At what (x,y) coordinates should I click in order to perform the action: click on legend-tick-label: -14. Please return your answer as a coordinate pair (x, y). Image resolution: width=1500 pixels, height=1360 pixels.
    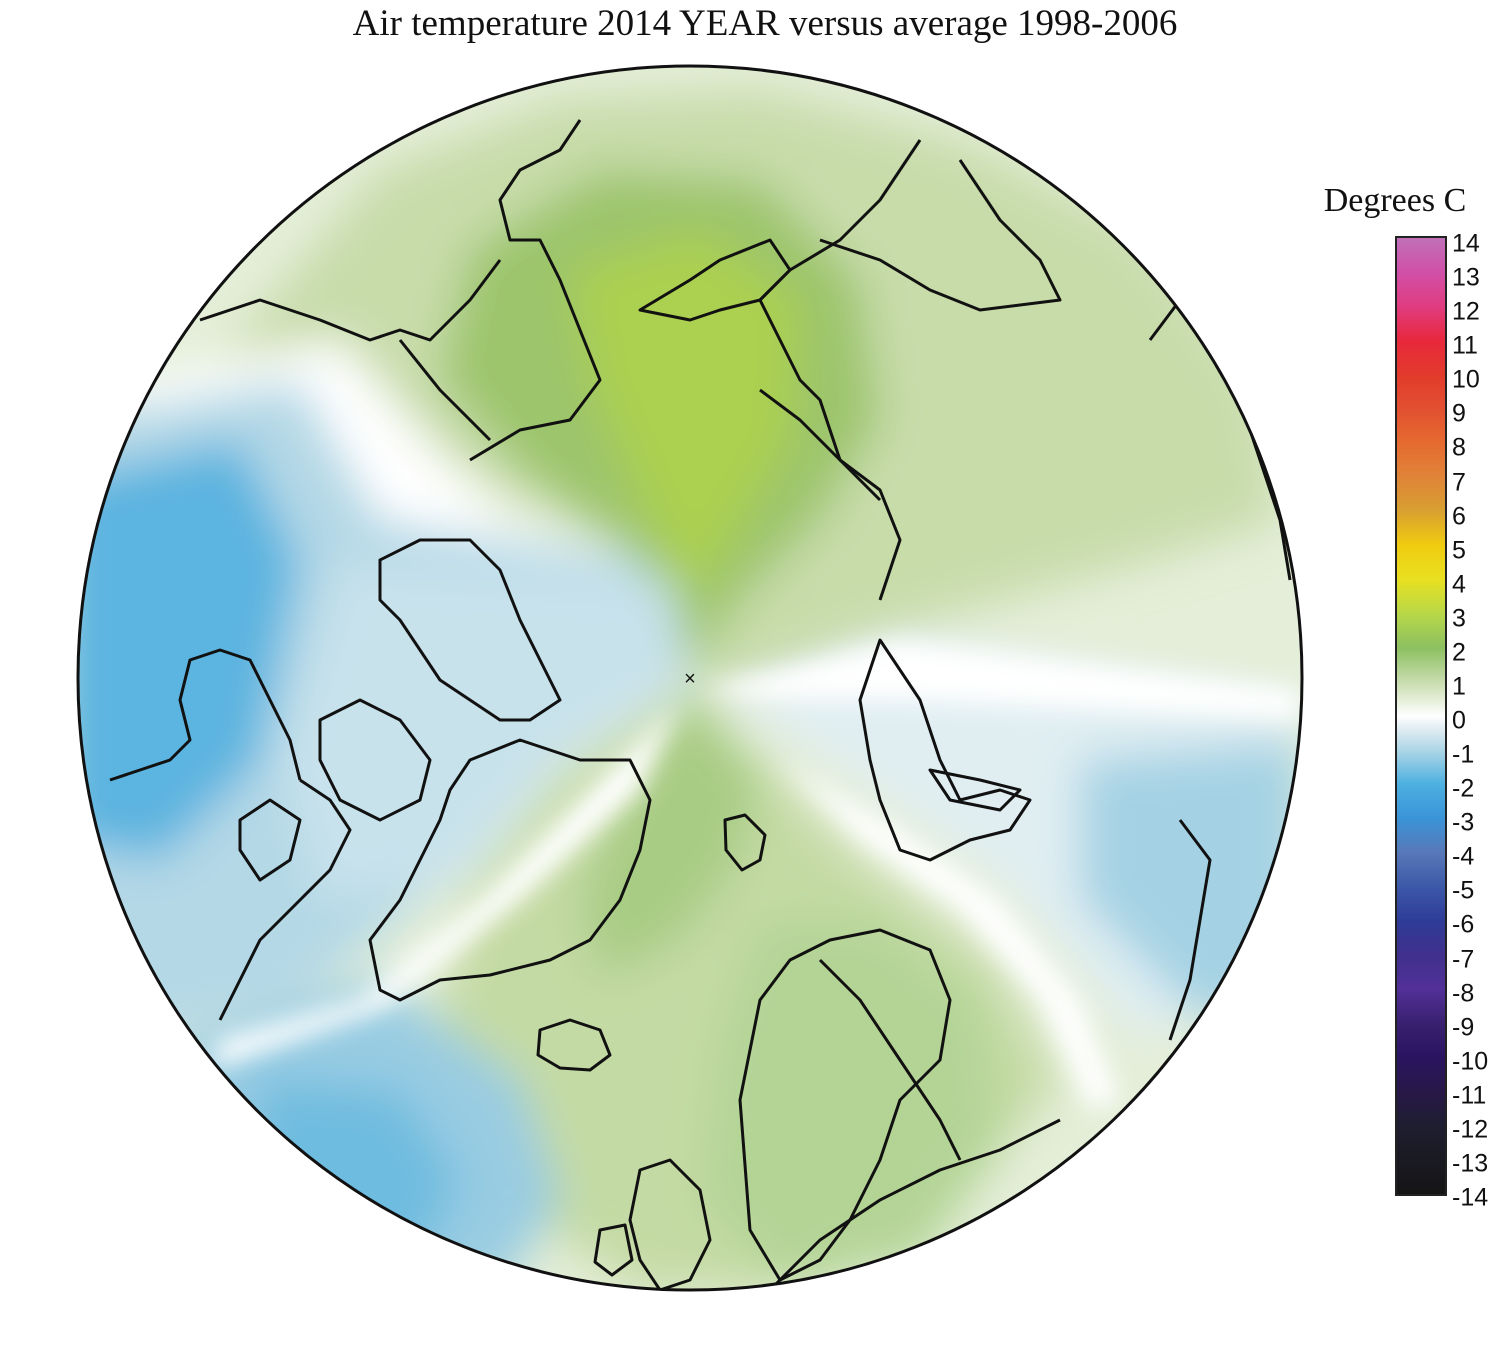
    Looking at the image, I should click on (1470, 1197).